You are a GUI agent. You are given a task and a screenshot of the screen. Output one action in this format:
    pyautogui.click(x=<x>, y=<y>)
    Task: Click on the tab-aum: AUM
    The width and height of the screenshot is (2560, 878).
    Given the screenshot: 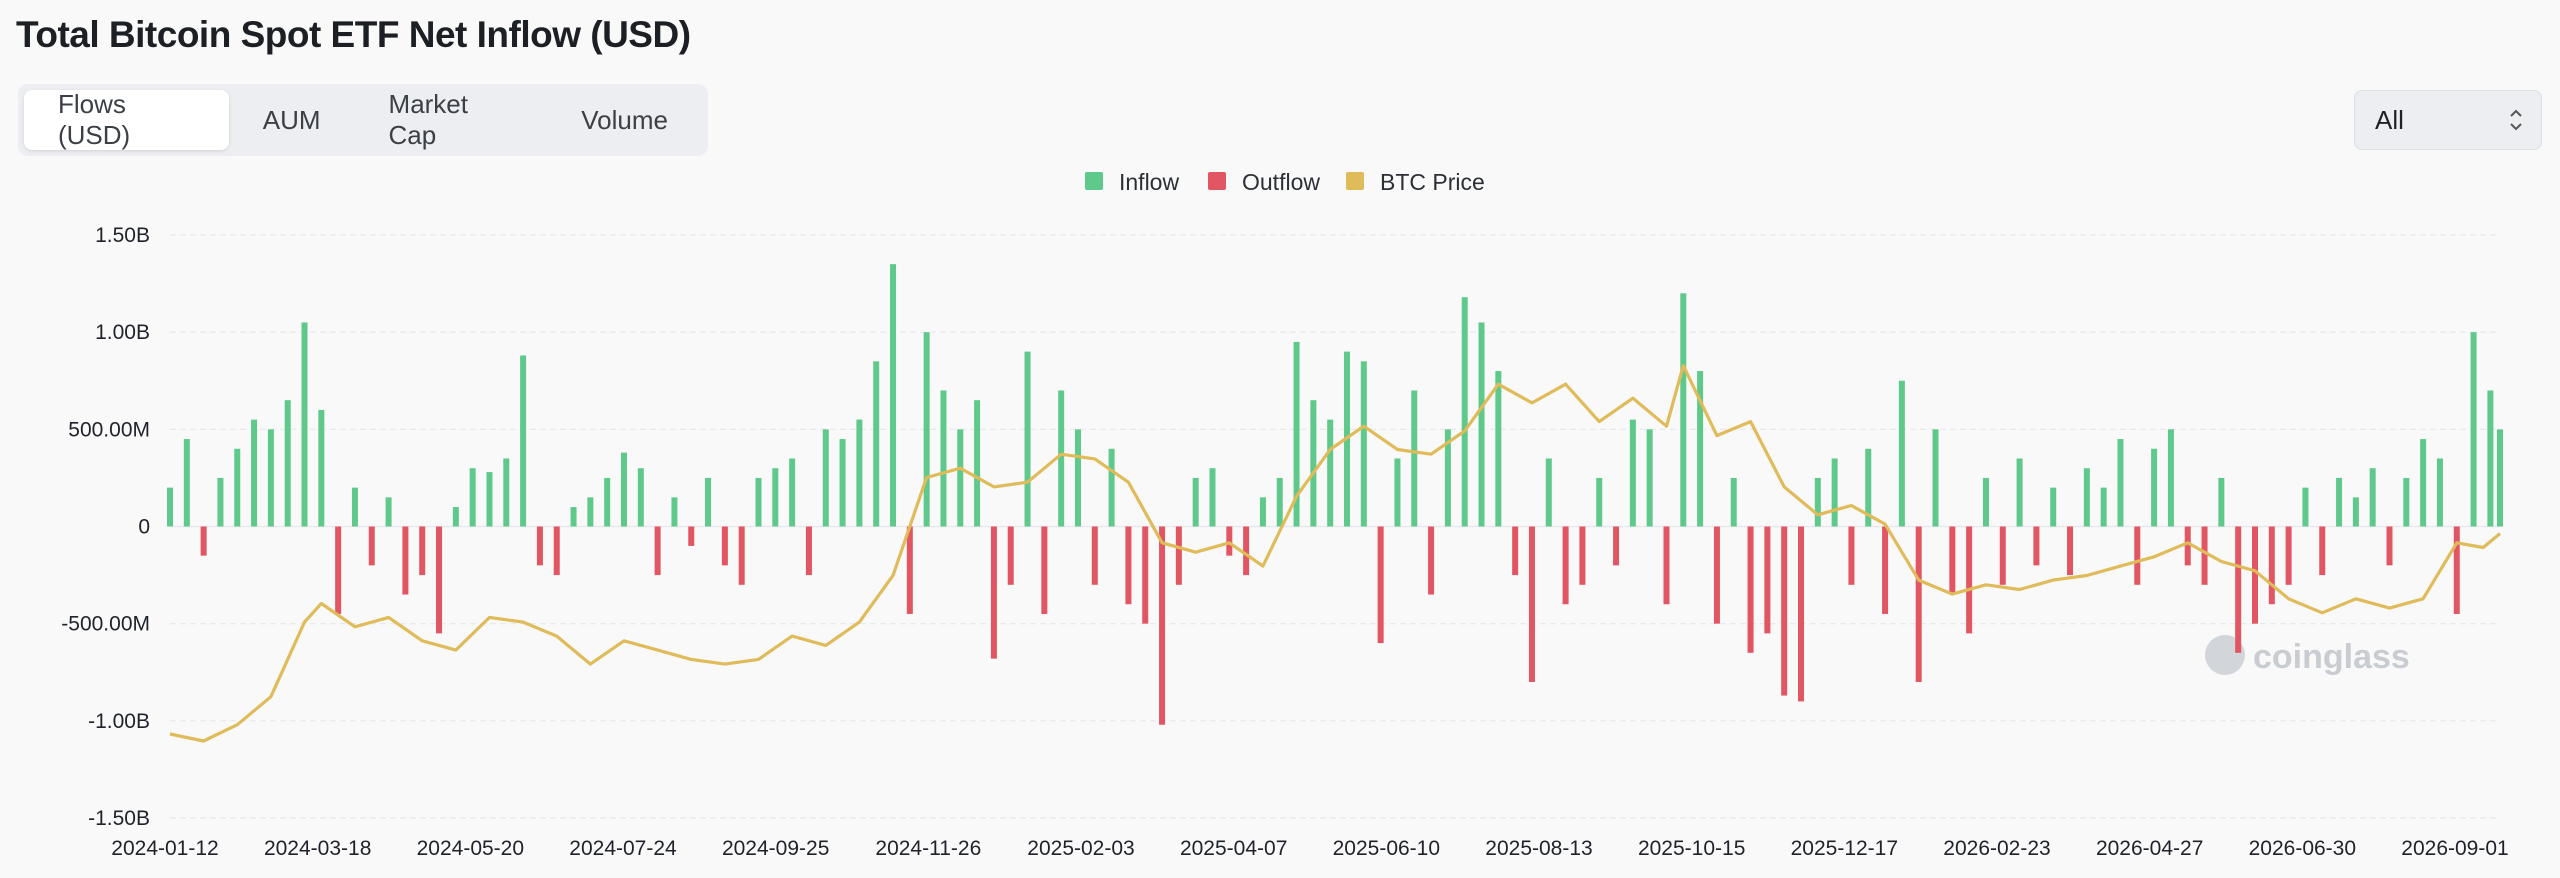 What is the action you would take?
    pyautogui.click(x=291, y=119)
    